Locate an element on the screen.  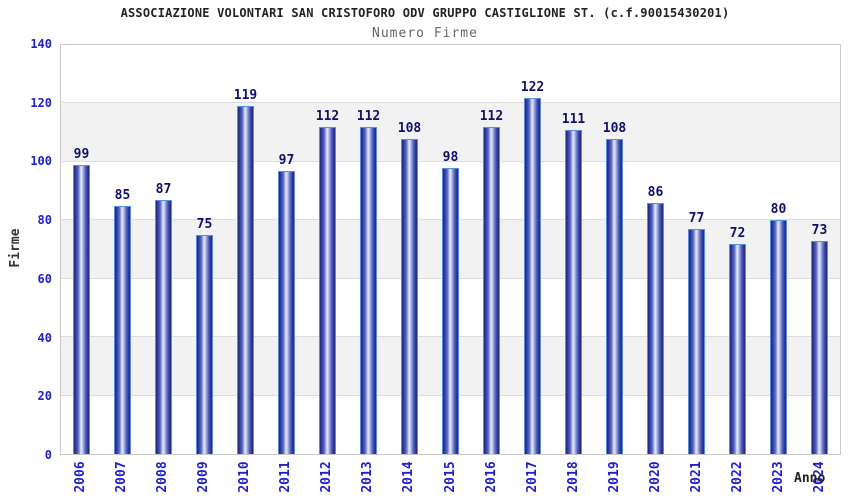
y-tick-label: 20 is located at coordinates (44, 396).